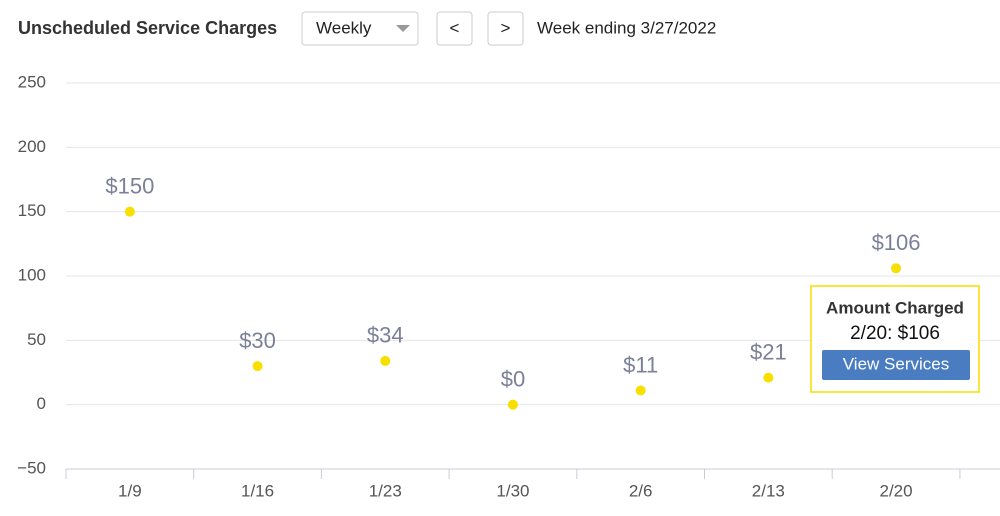 The width and height of the screenshot is (1000, 516). What do you see at coordinates (129, 185) in the screenshot?
I see `data-label: $150` at bounding box center [129, 185].